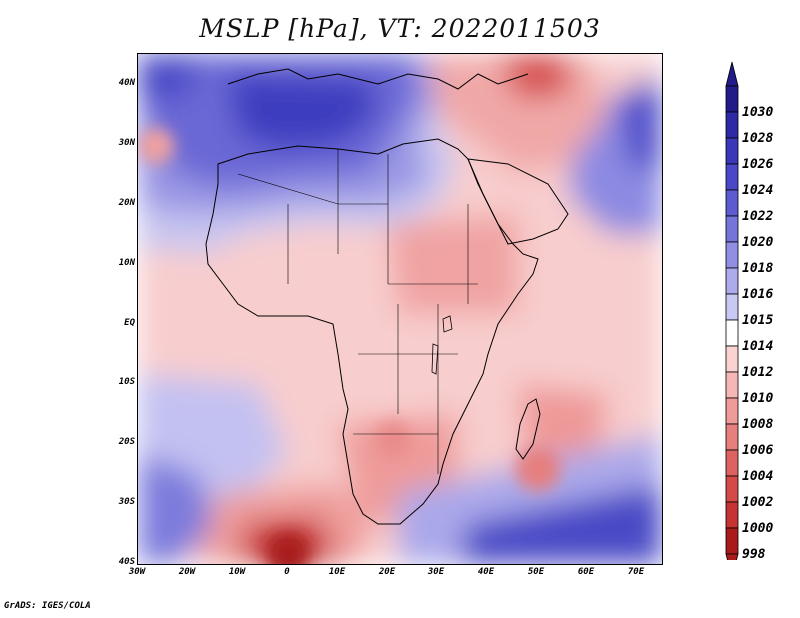  Describe the element at coordinates (126, 382) in the screenshot. I see `lat-label-10s: 10S` at that location.